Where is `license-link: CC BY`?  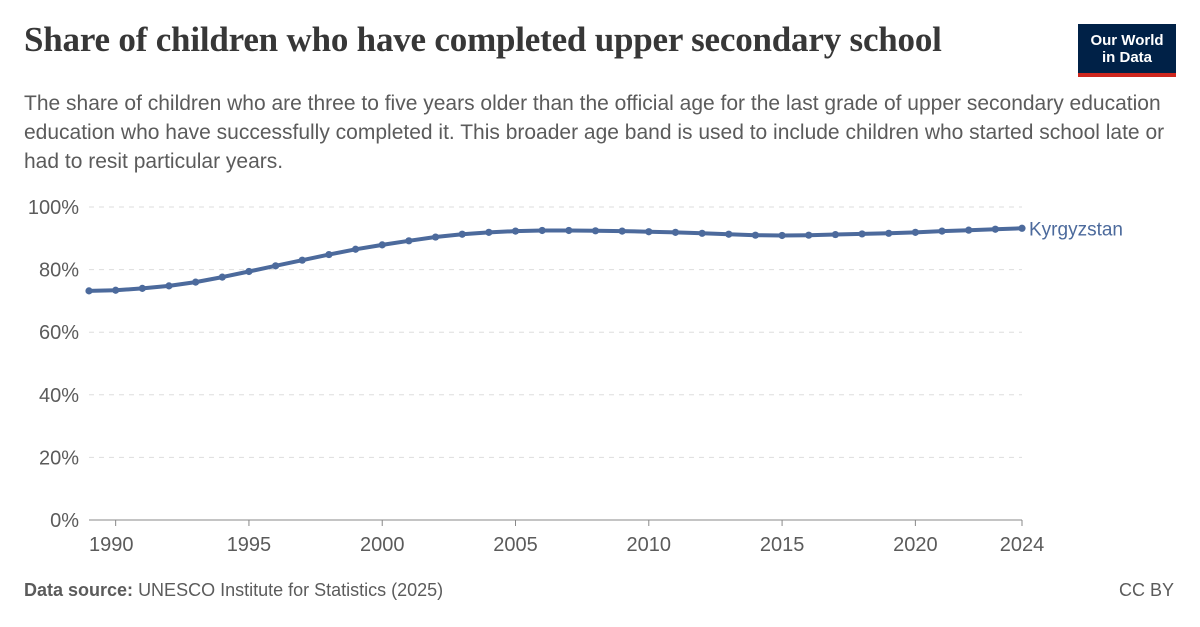 license-link: CC BY is located at coordinates (1146, 590).